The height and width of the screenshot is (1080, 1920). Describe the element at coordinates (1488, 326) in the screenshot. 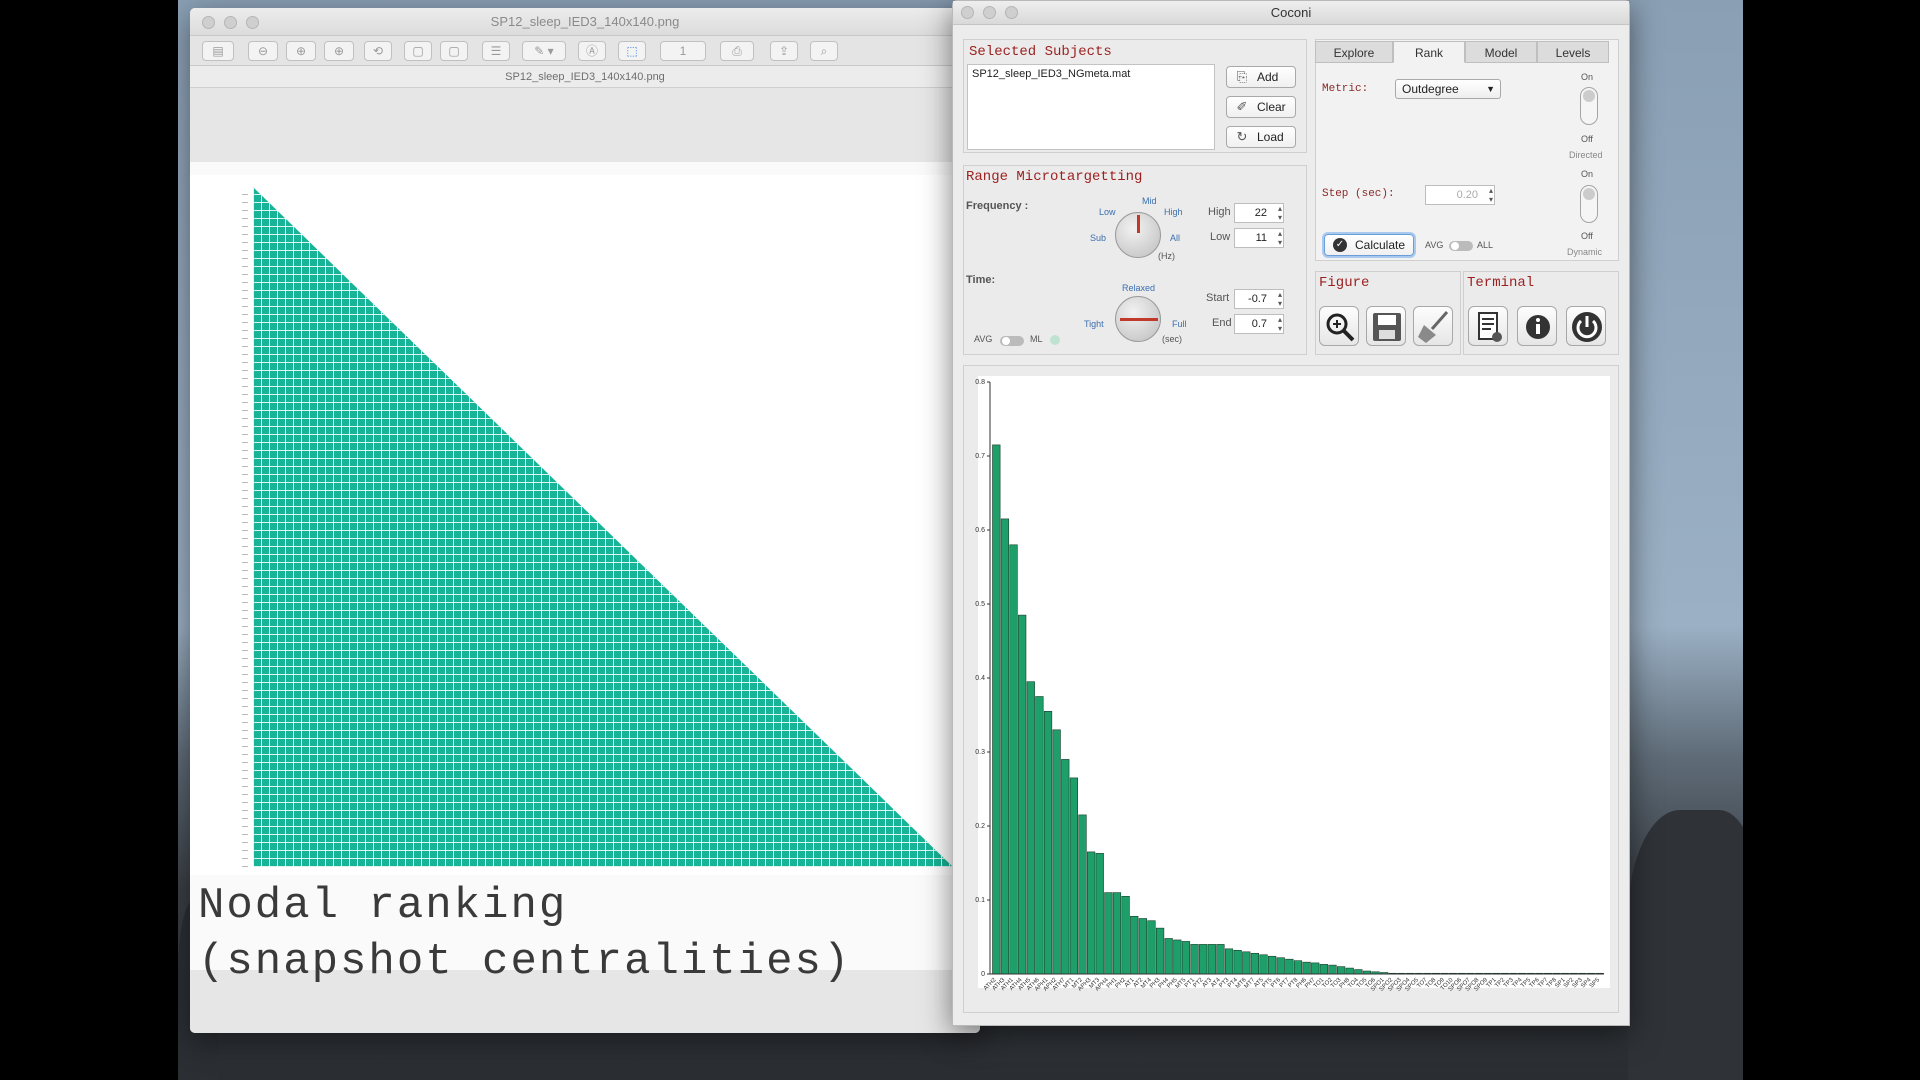

I see `report-icon` at that location.